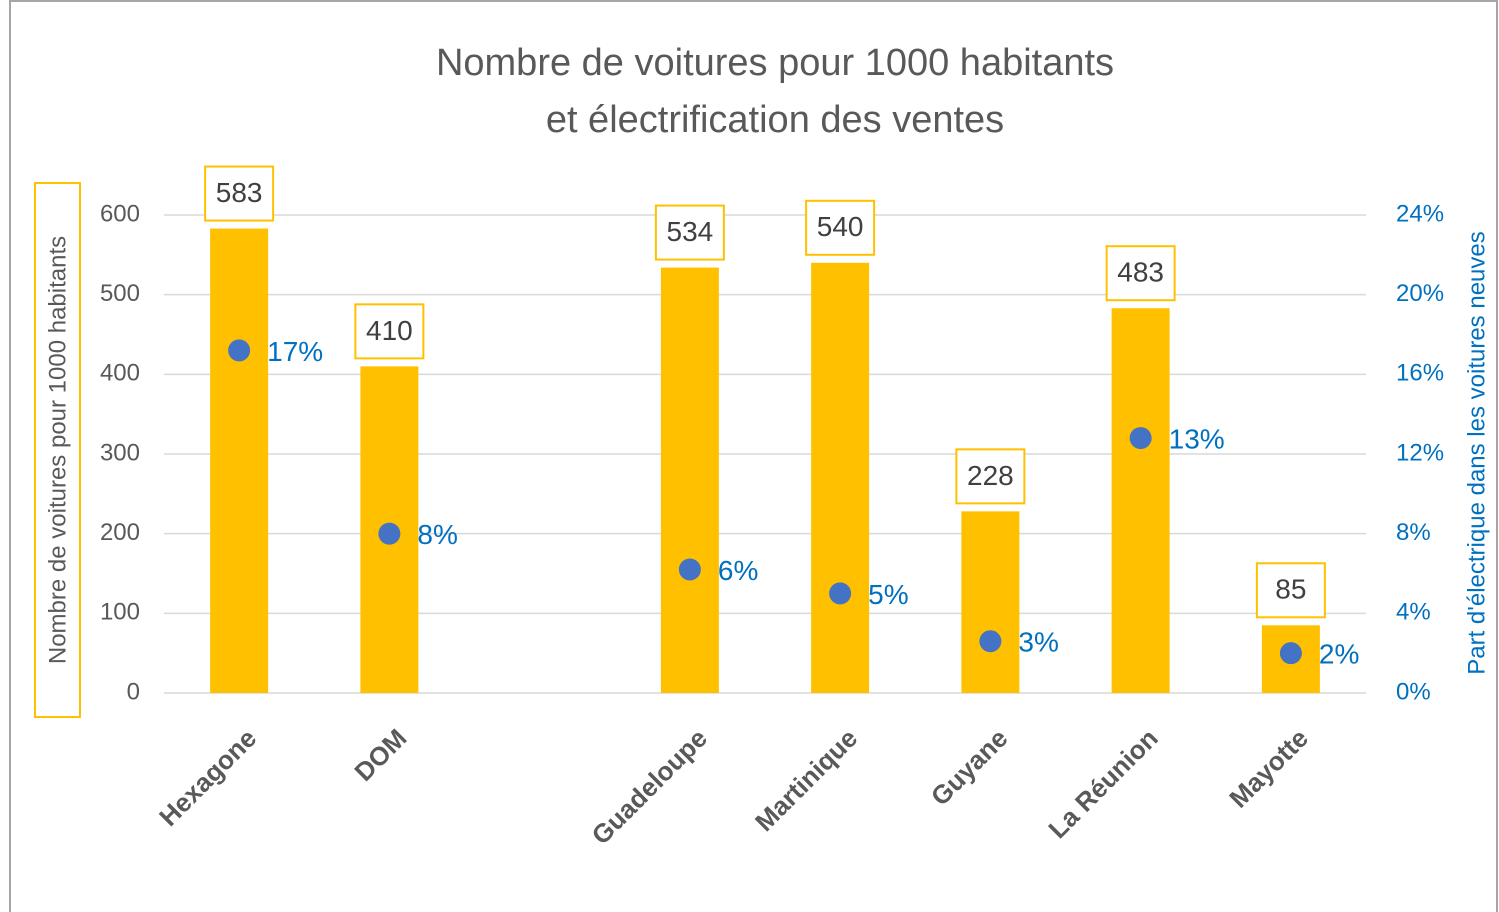  Describe the element at coordinates (120, 213) in the screenshot. I see `y-tick-label: 600` at that location.